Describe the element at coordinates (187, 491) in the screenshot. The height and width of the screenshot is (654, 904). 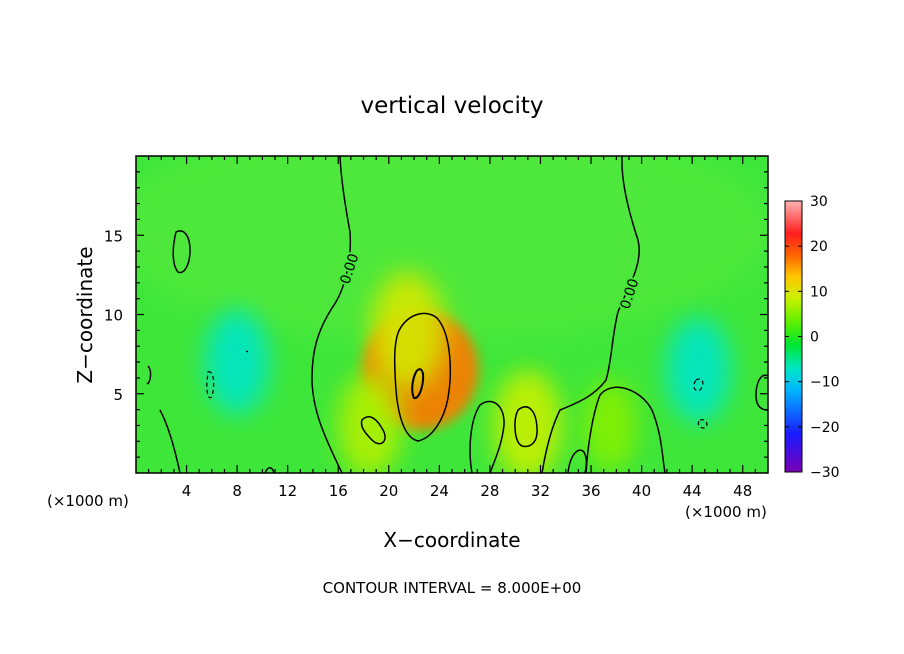
I see `x-tick-label: 4` at that location.